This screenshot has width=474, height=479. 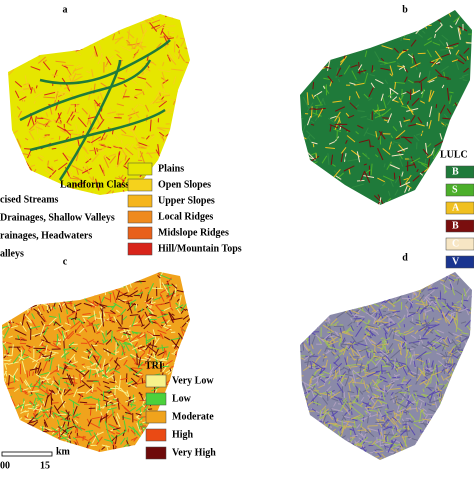 What do you see at coordinates (455, 189) in the screenshot?
I see `legend-label: S` at bounding box center [455, 189].